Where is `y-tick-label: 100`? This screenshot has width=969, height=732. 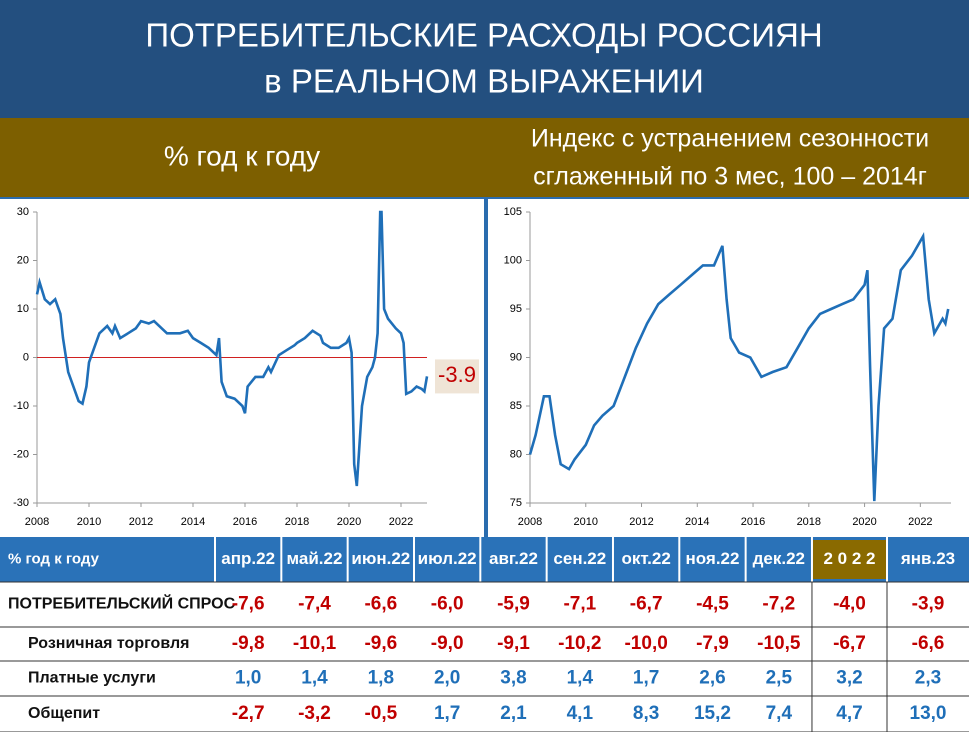
y-tick-label: 100 is located at coordinates (513, 260).